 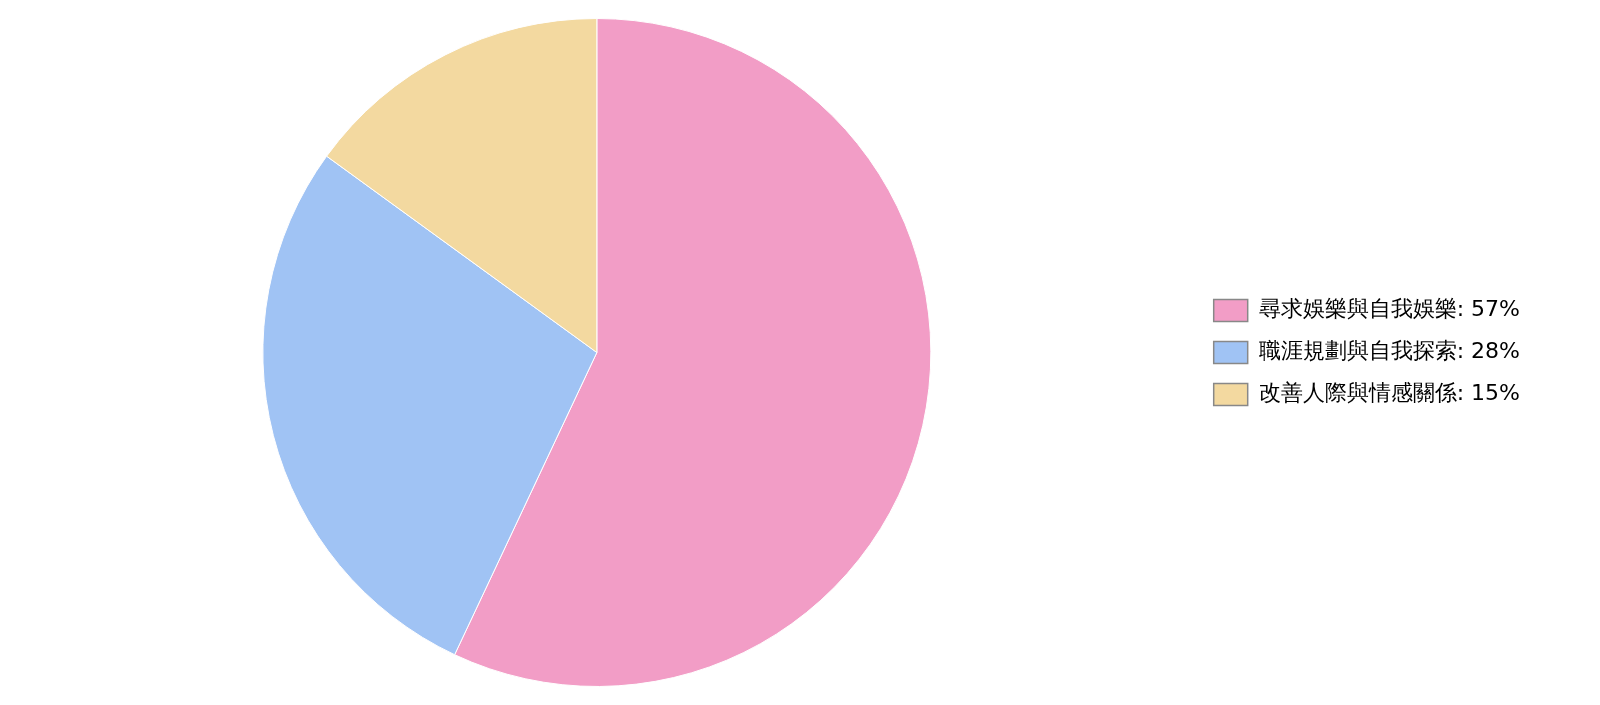 I want to click on legend-label: 尋求娛樂與自我娛樂: 57%, so click(x=1389, y=309).